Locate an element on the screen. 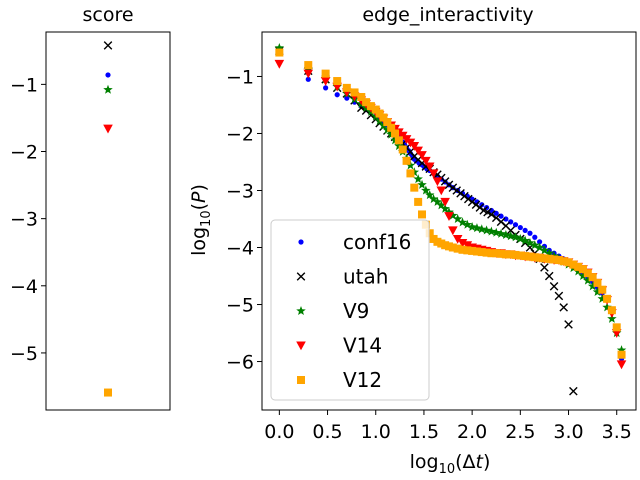 Image resolution: width=640 pixels, height=480 pixels. edge-x-axis-label: log10(Δt) is located at coordinates (450, 464).